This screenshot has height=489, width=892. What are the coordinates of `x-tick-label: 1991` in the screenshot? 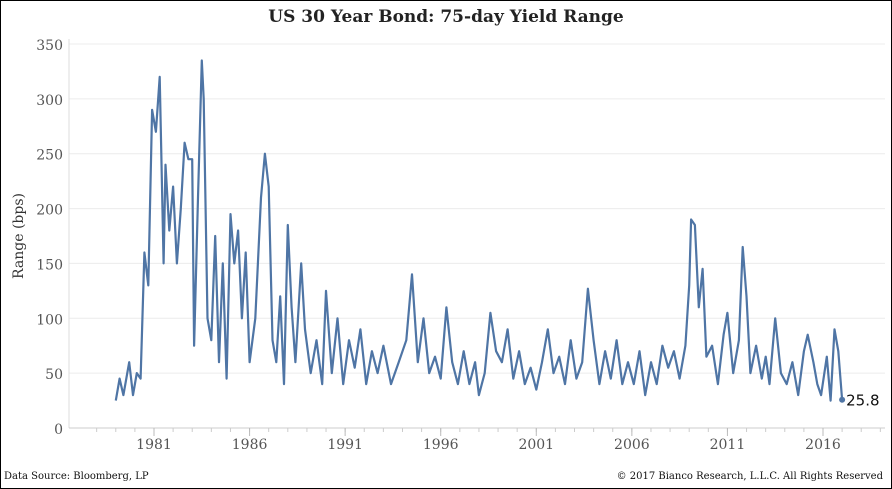 It's located at (345, 445).